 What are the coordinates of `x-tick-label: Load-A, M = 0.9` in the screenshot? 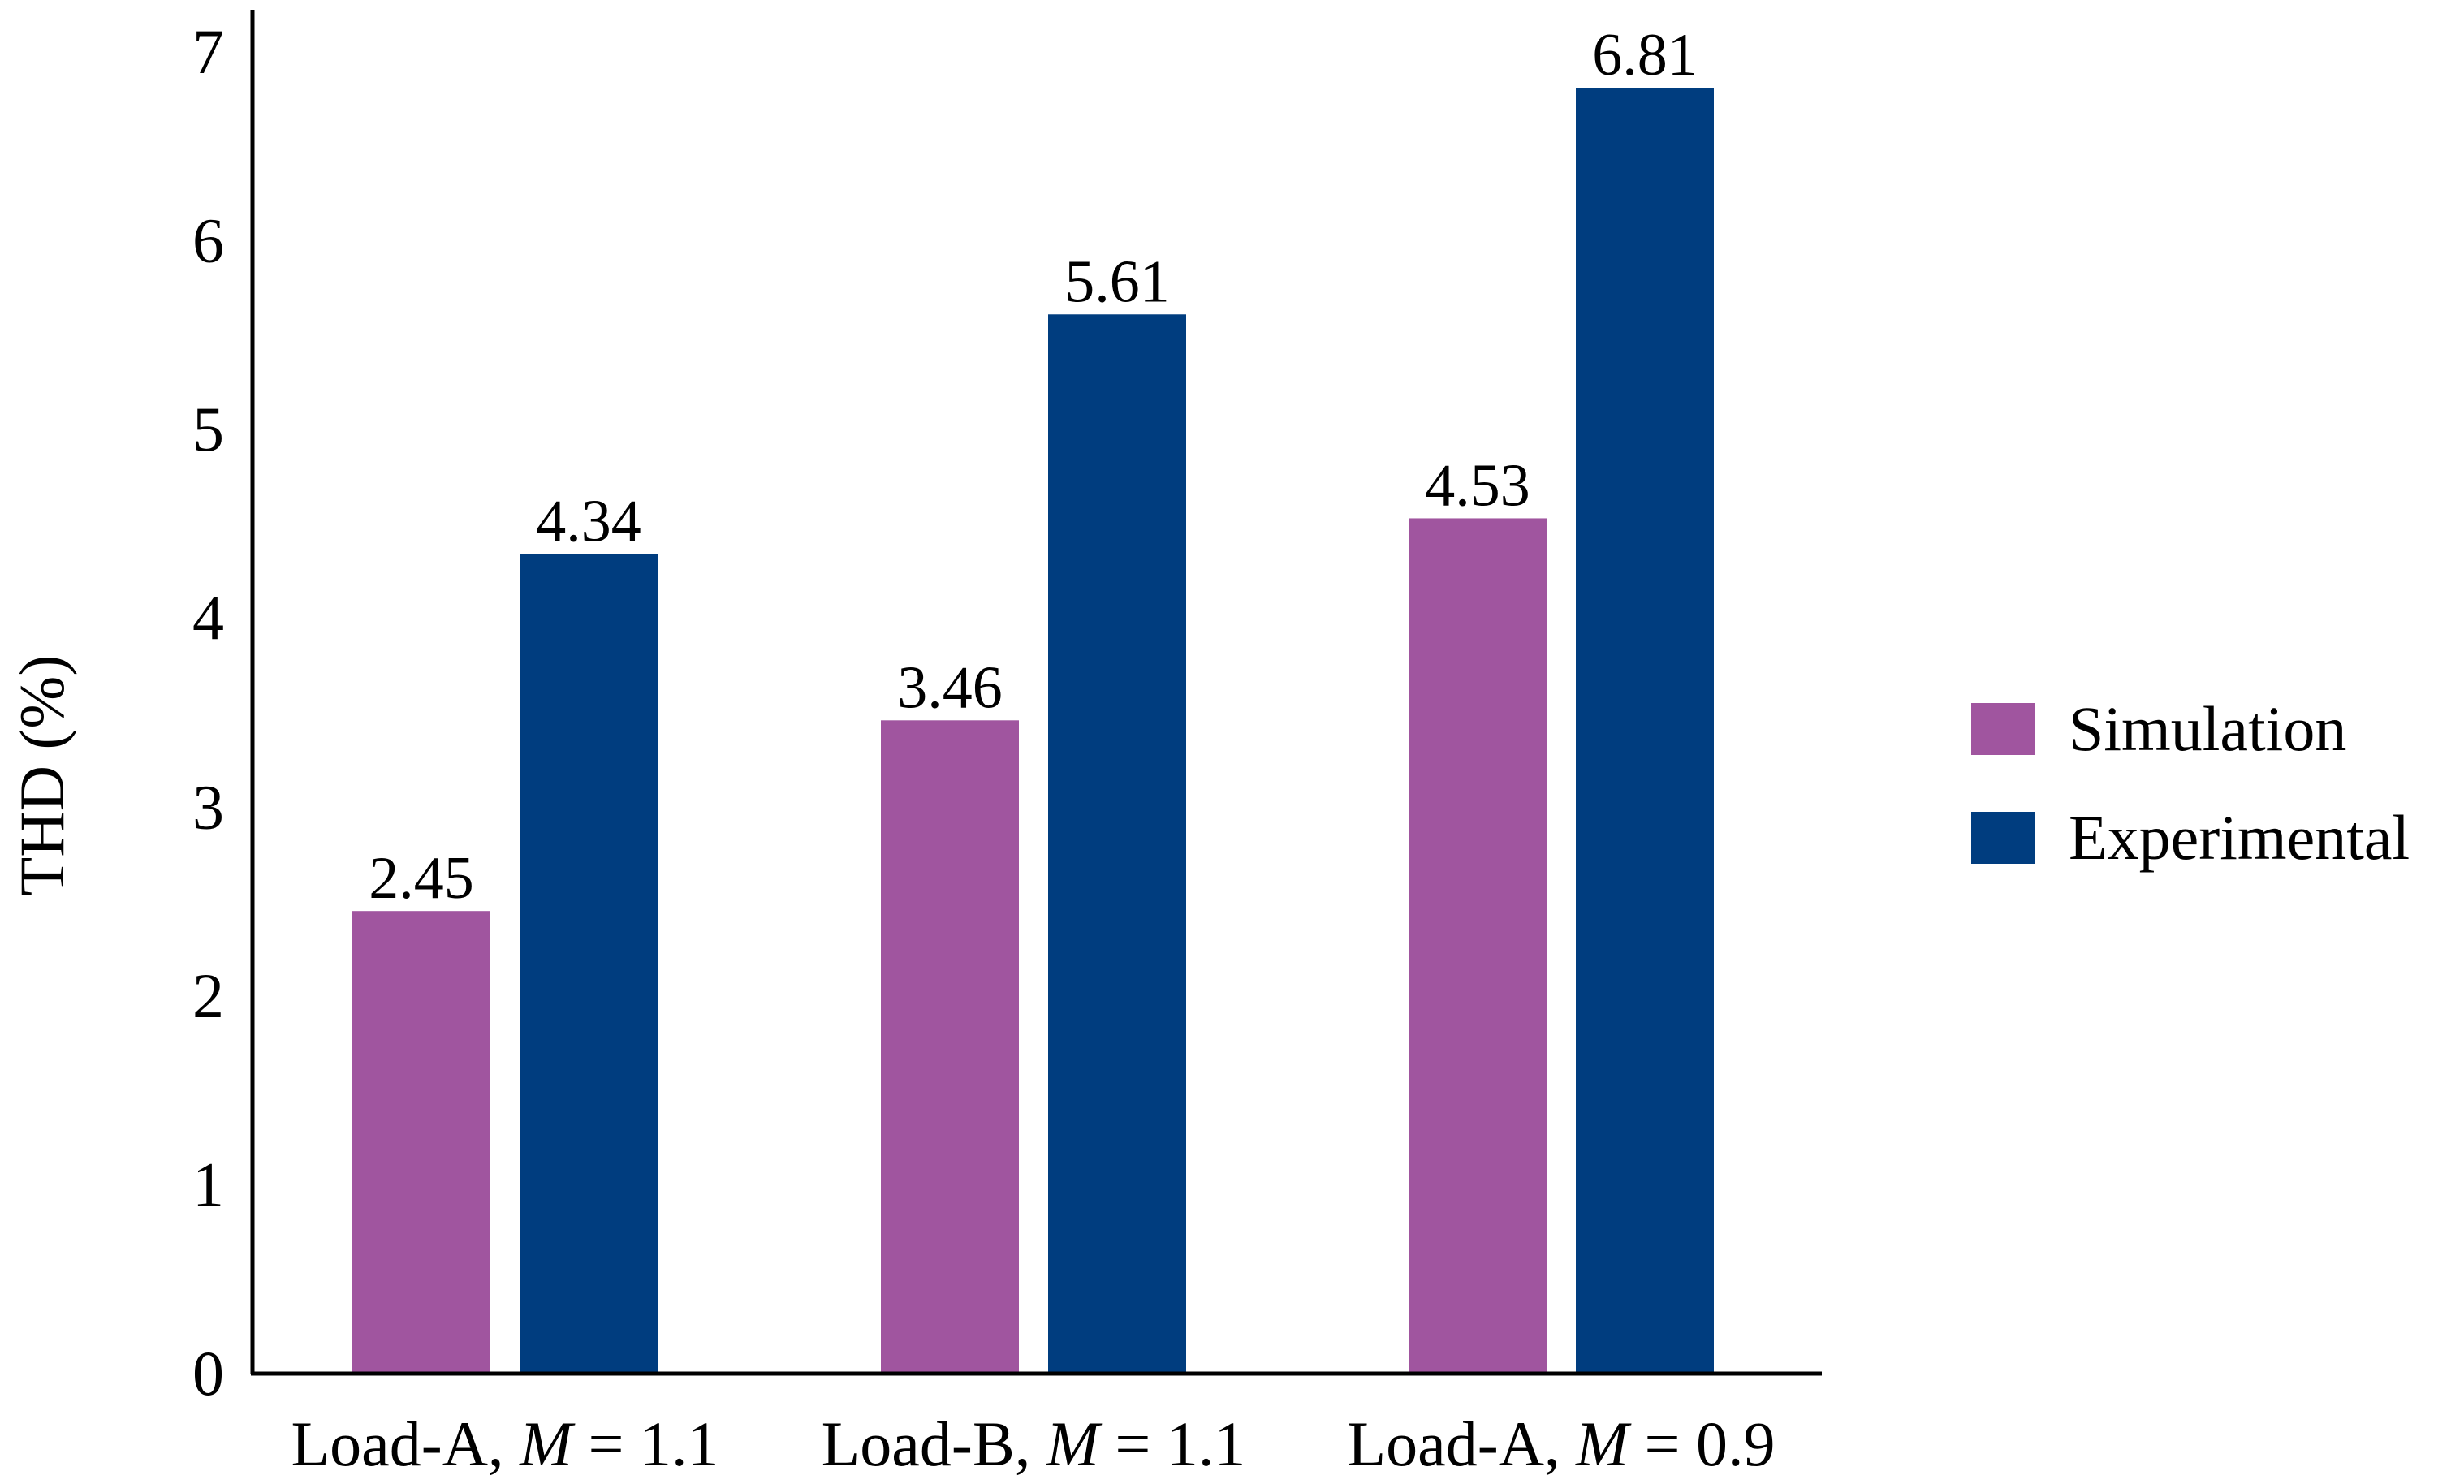 It's located at (1561, 1444).